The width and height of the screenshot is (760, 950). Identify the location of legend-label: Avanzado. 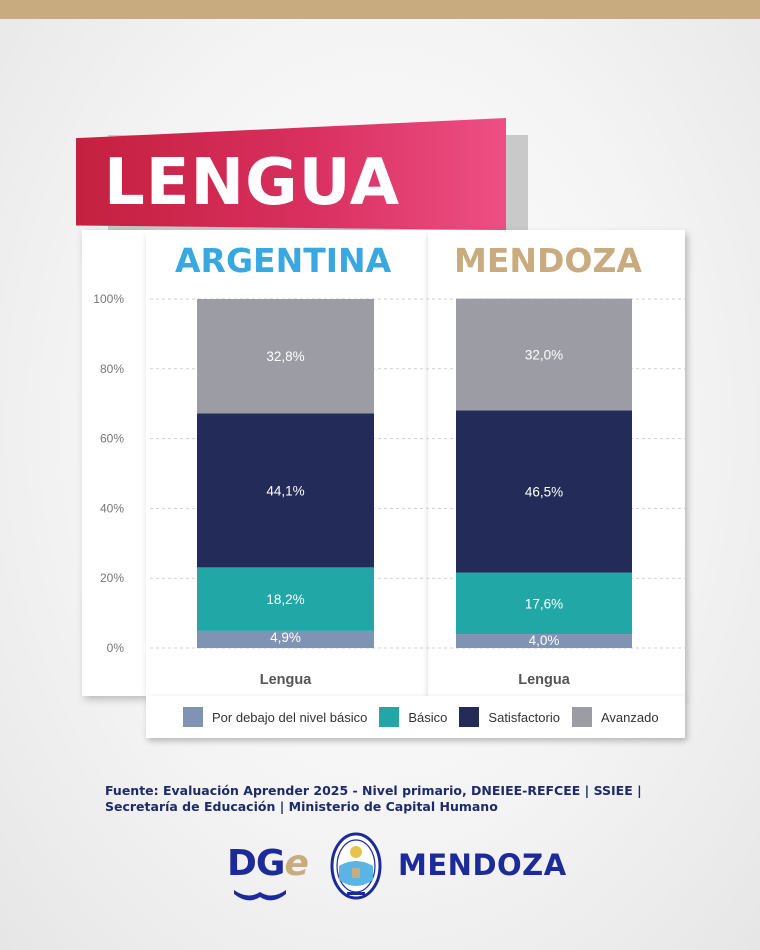
(629, 717).